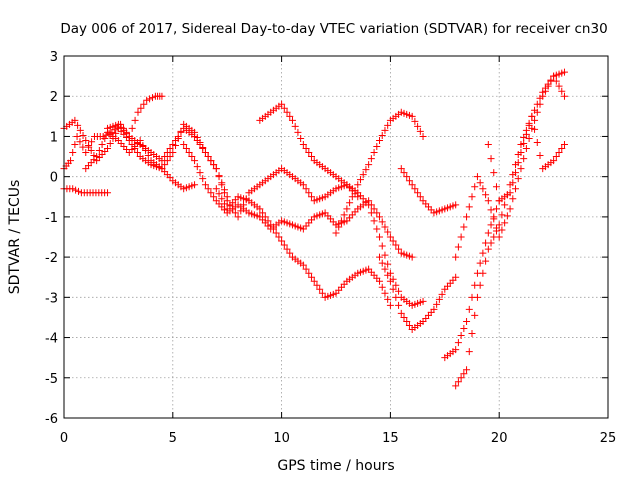 The image size is (640, 480). What do you see at coordinates (51, 218) in the screenshot?
I see `y-tick-label: -1` at bounding box center [51, 218].